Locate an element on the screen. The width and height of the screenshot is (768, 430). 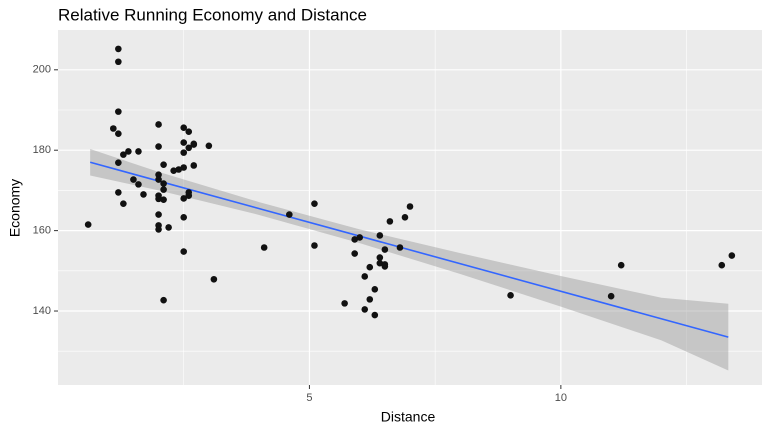
y-axis-label: Economy is located at coordinates (15, 208).